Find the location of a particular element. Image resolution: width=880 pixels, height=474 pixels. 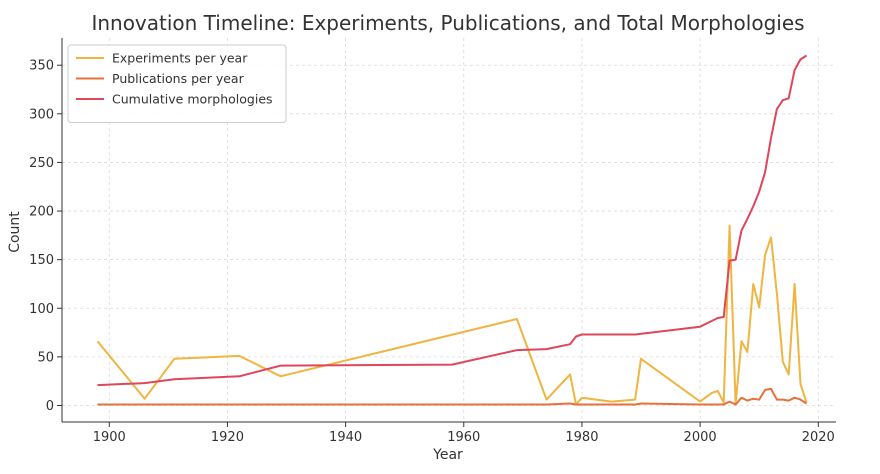

legend-box is located at coordinates (177, 83).